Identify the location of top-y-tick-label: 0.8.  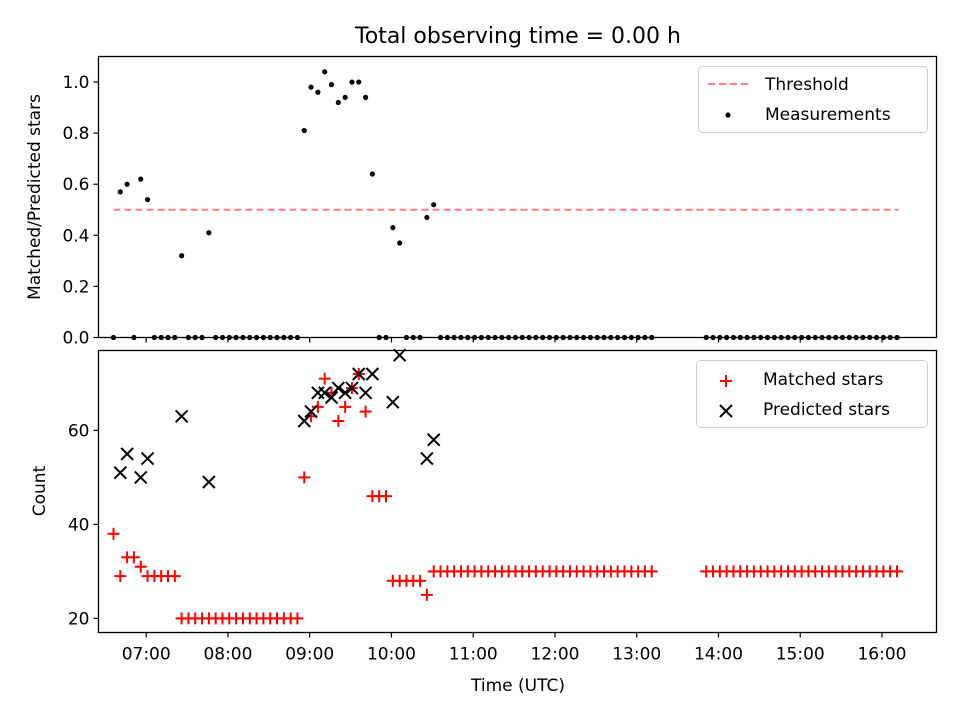
(75, 134).